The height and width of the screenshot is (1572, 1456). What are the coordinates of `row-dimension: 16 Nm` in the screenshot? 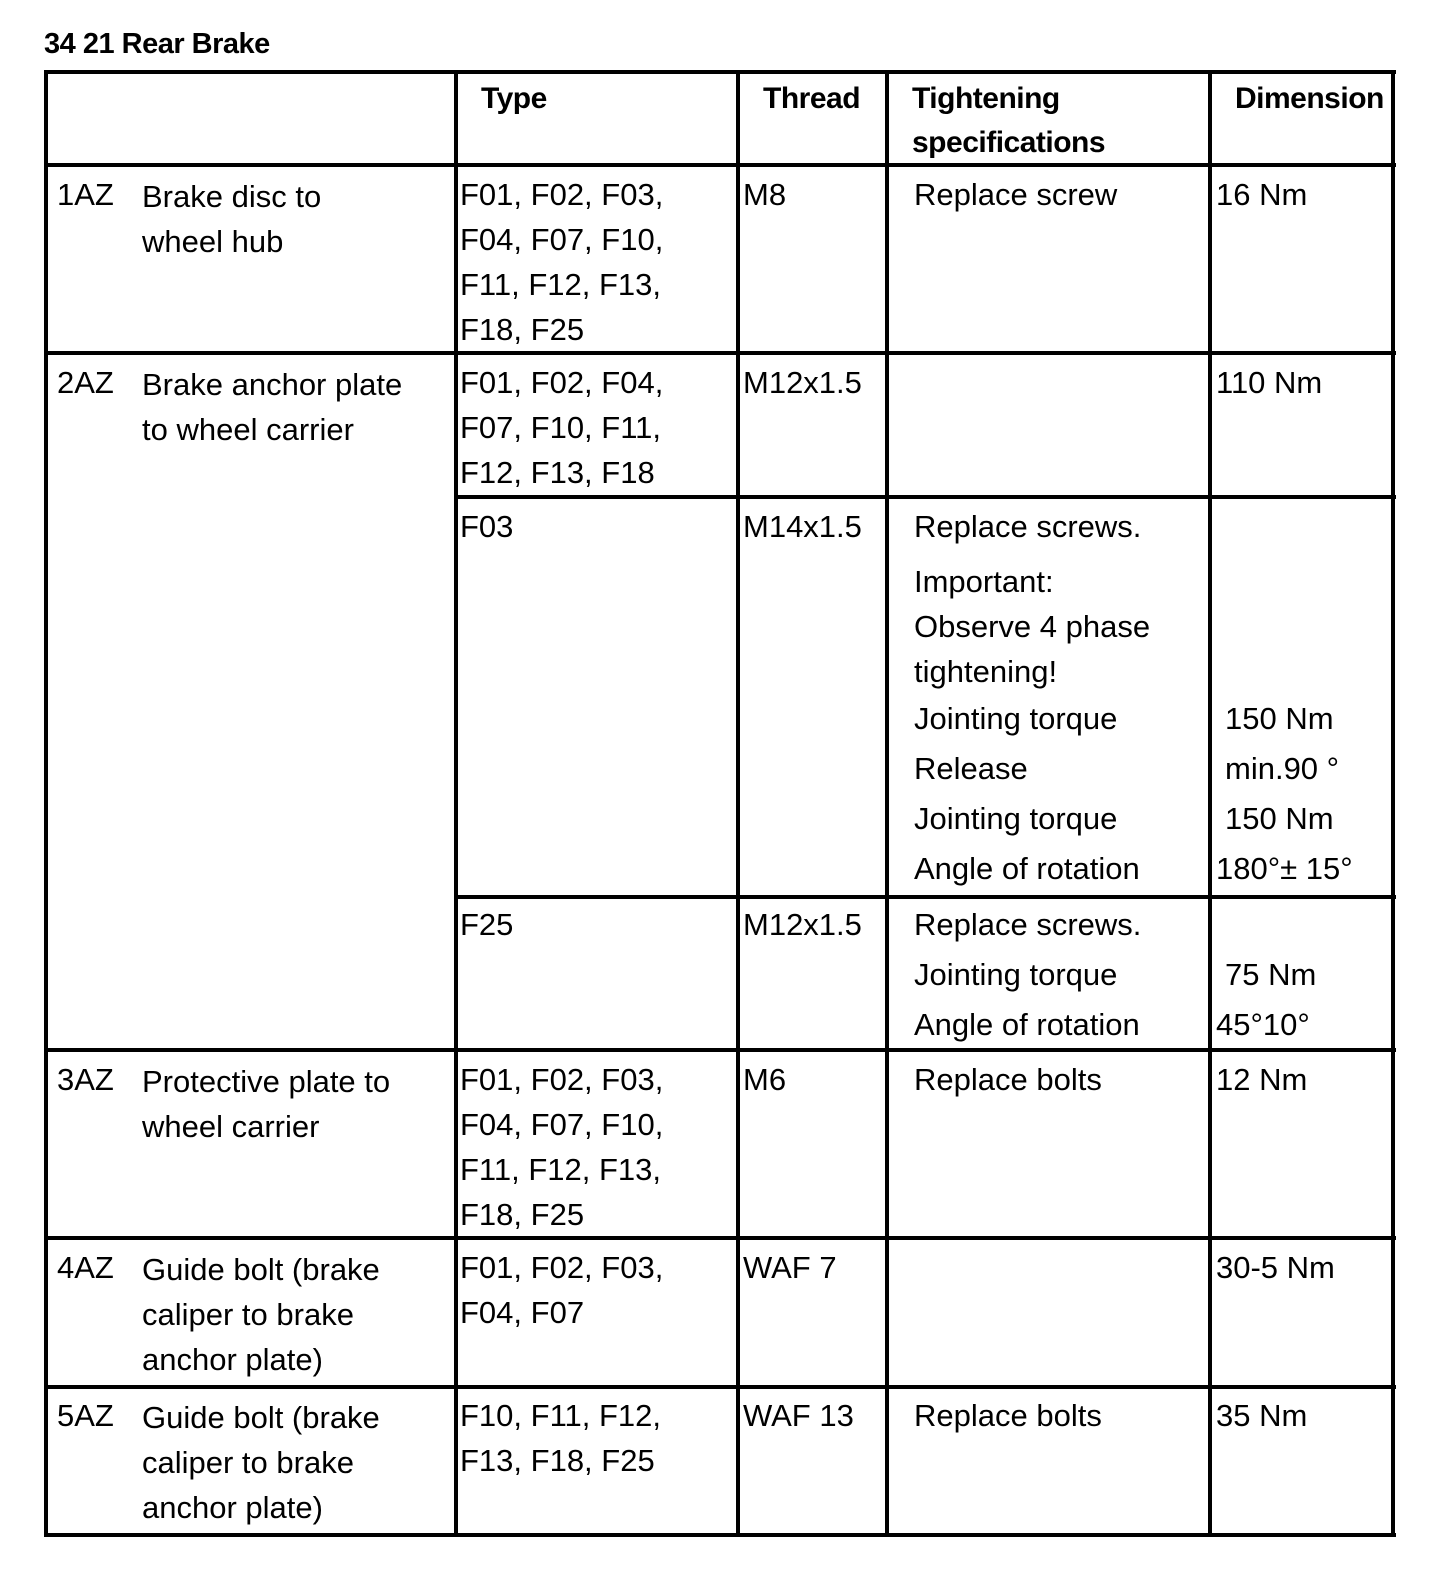 It's located at (1262, 194).